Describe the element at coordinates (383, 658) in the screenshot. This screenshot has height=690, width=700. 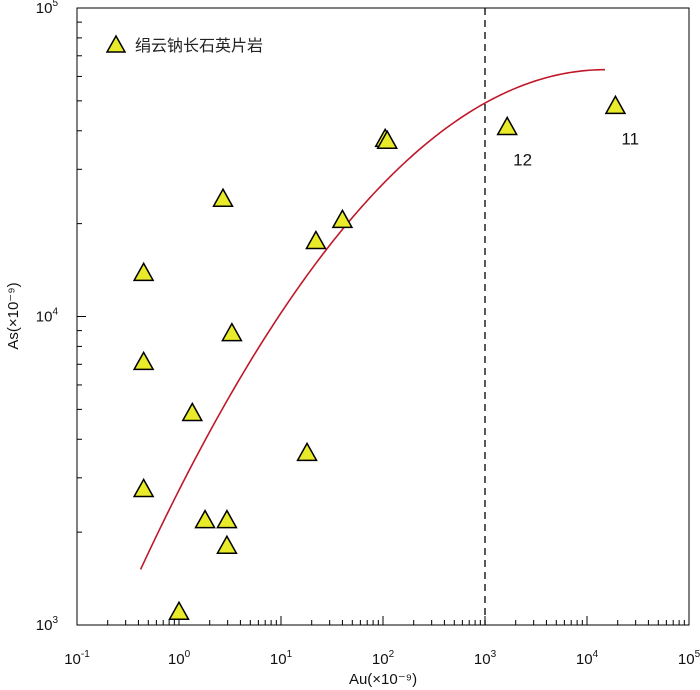
I see `x-tick-label: 10²` at that location.